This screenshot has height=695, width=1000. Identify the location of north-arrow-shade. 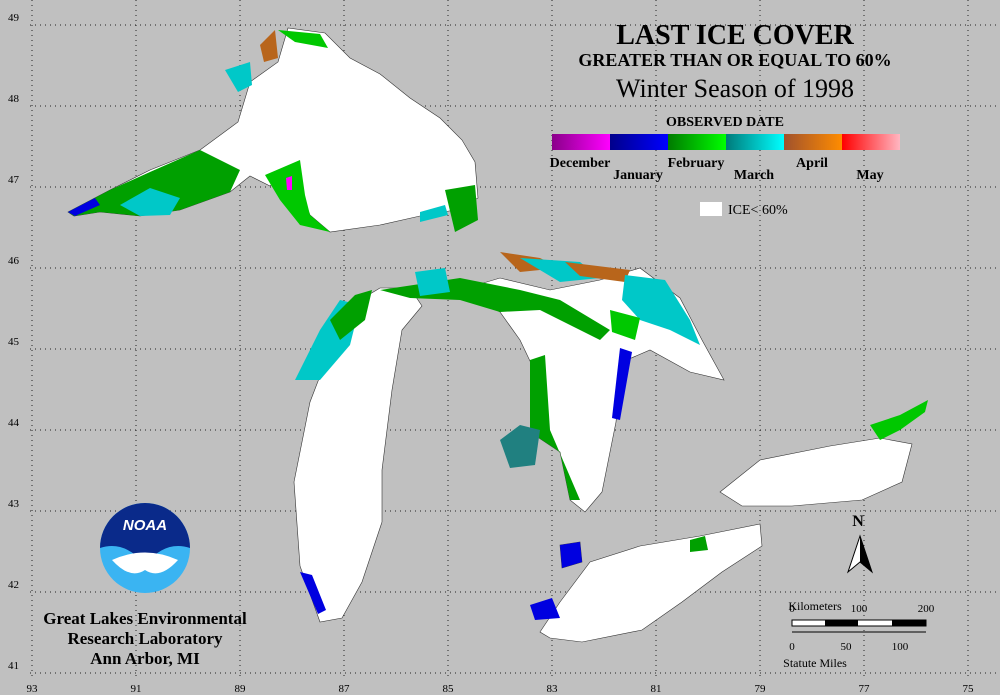
(866, 554).